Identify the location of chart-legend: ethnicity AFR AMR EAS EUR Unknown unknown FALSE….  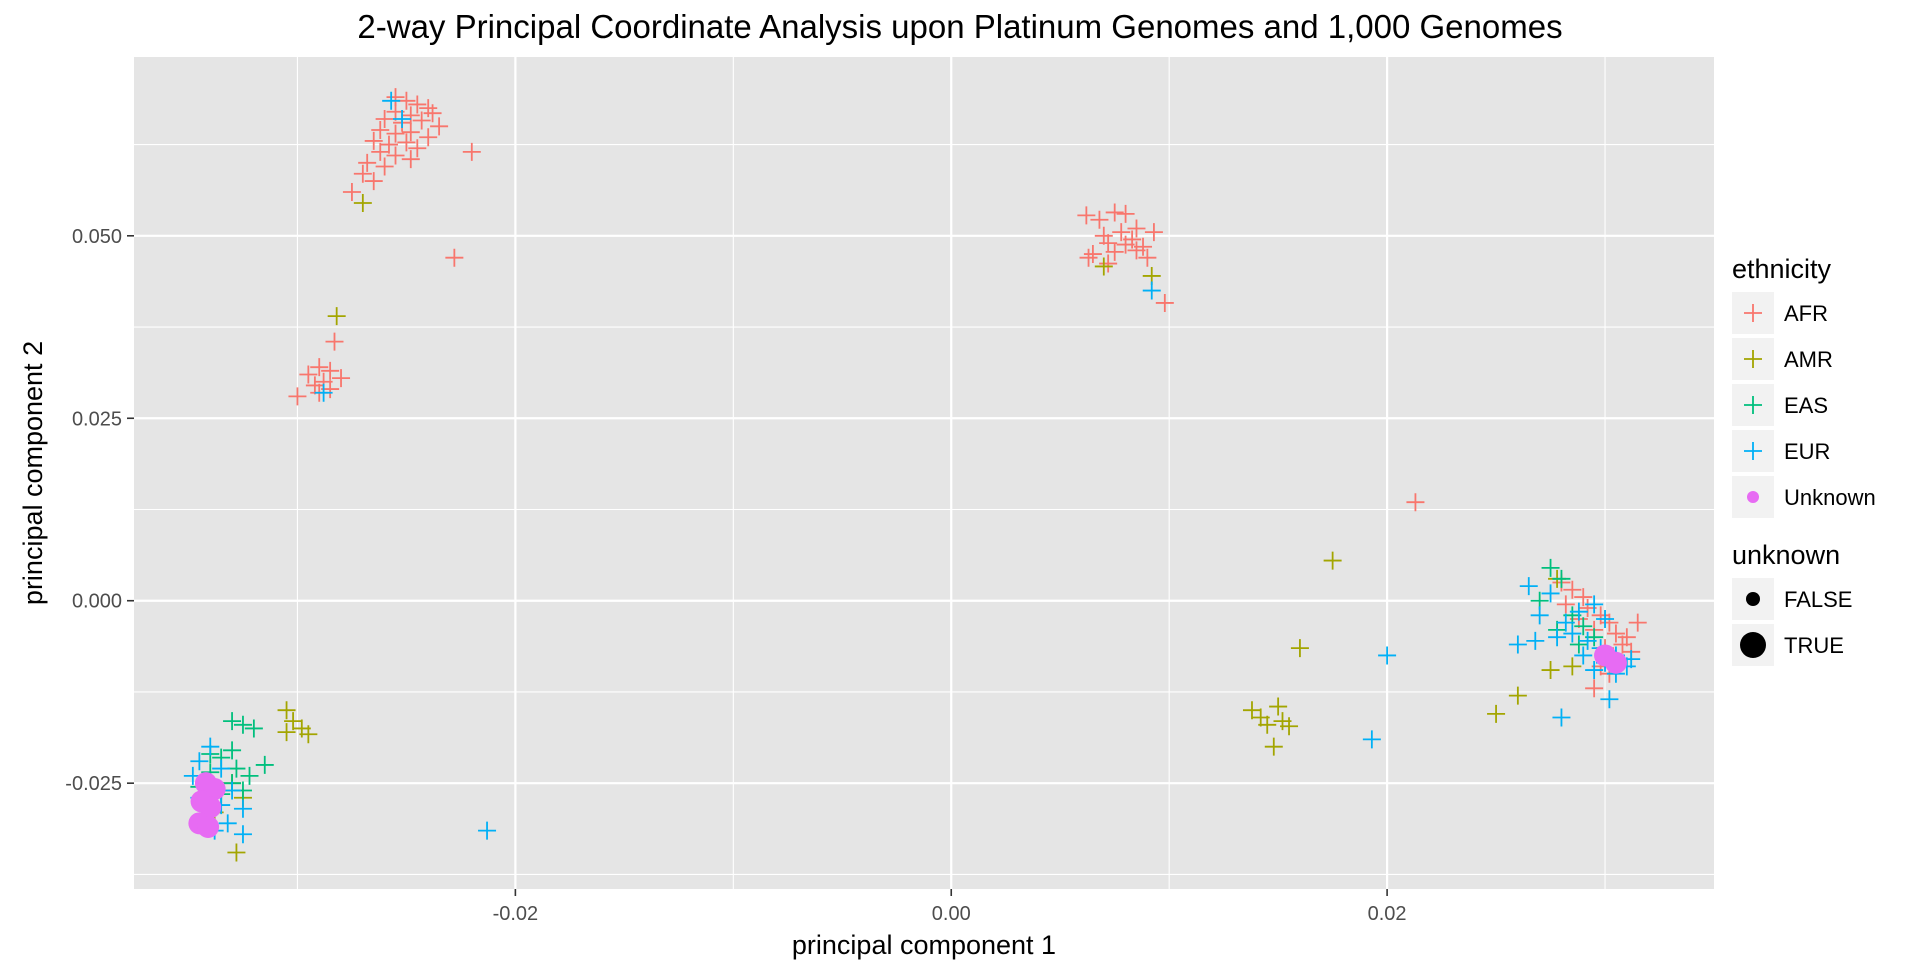
(1804, 460).